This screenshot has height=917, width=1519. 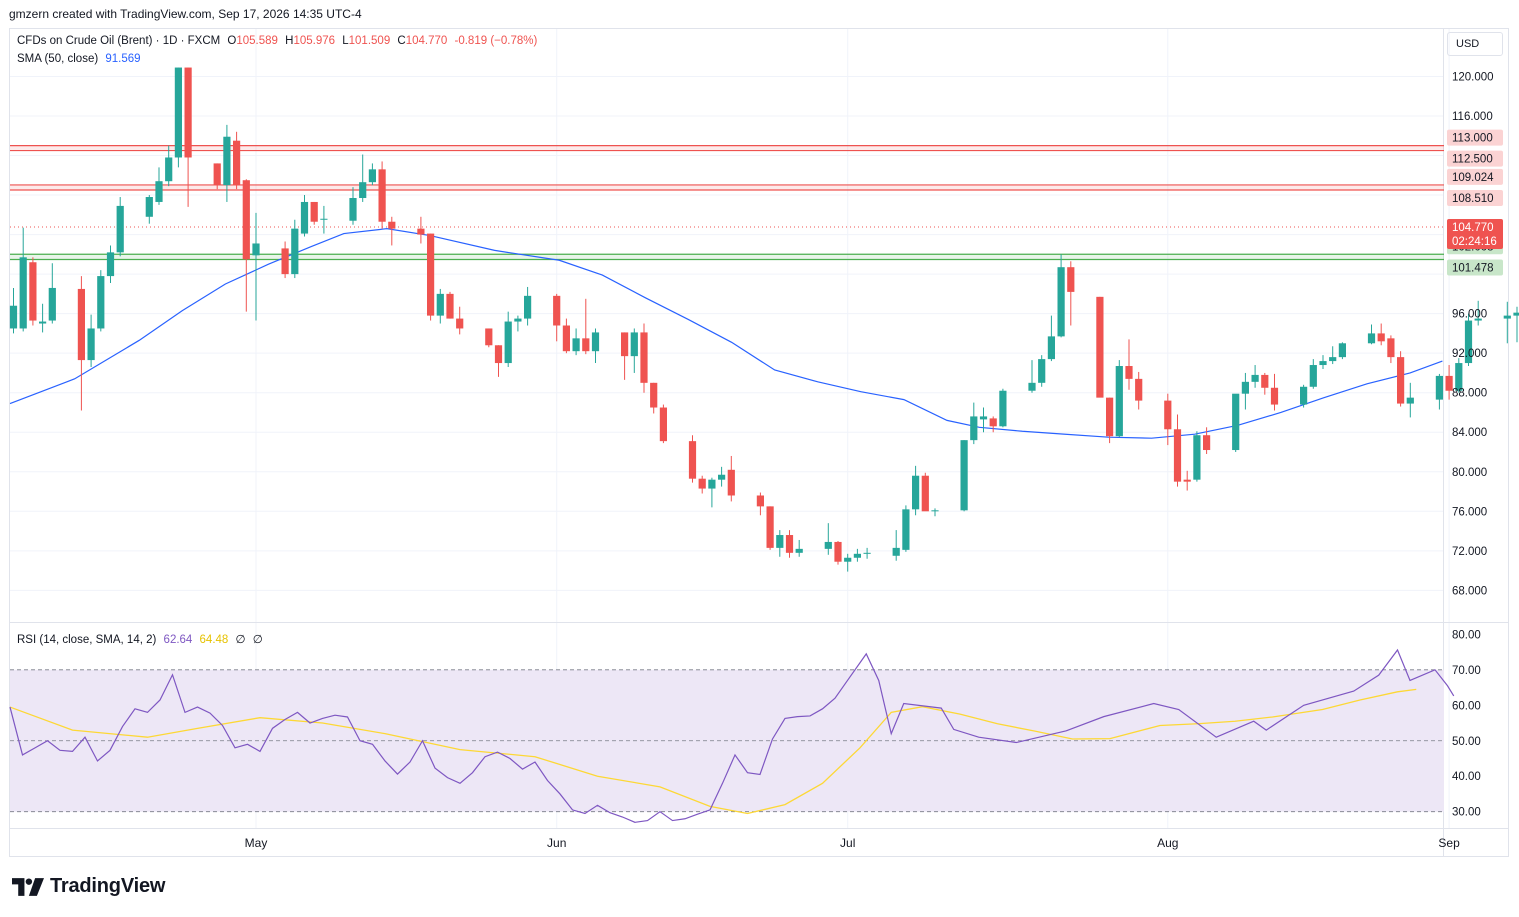 I want to click on sma-legend: SMA (50, close) 91.569, so click(x=81, y=59).